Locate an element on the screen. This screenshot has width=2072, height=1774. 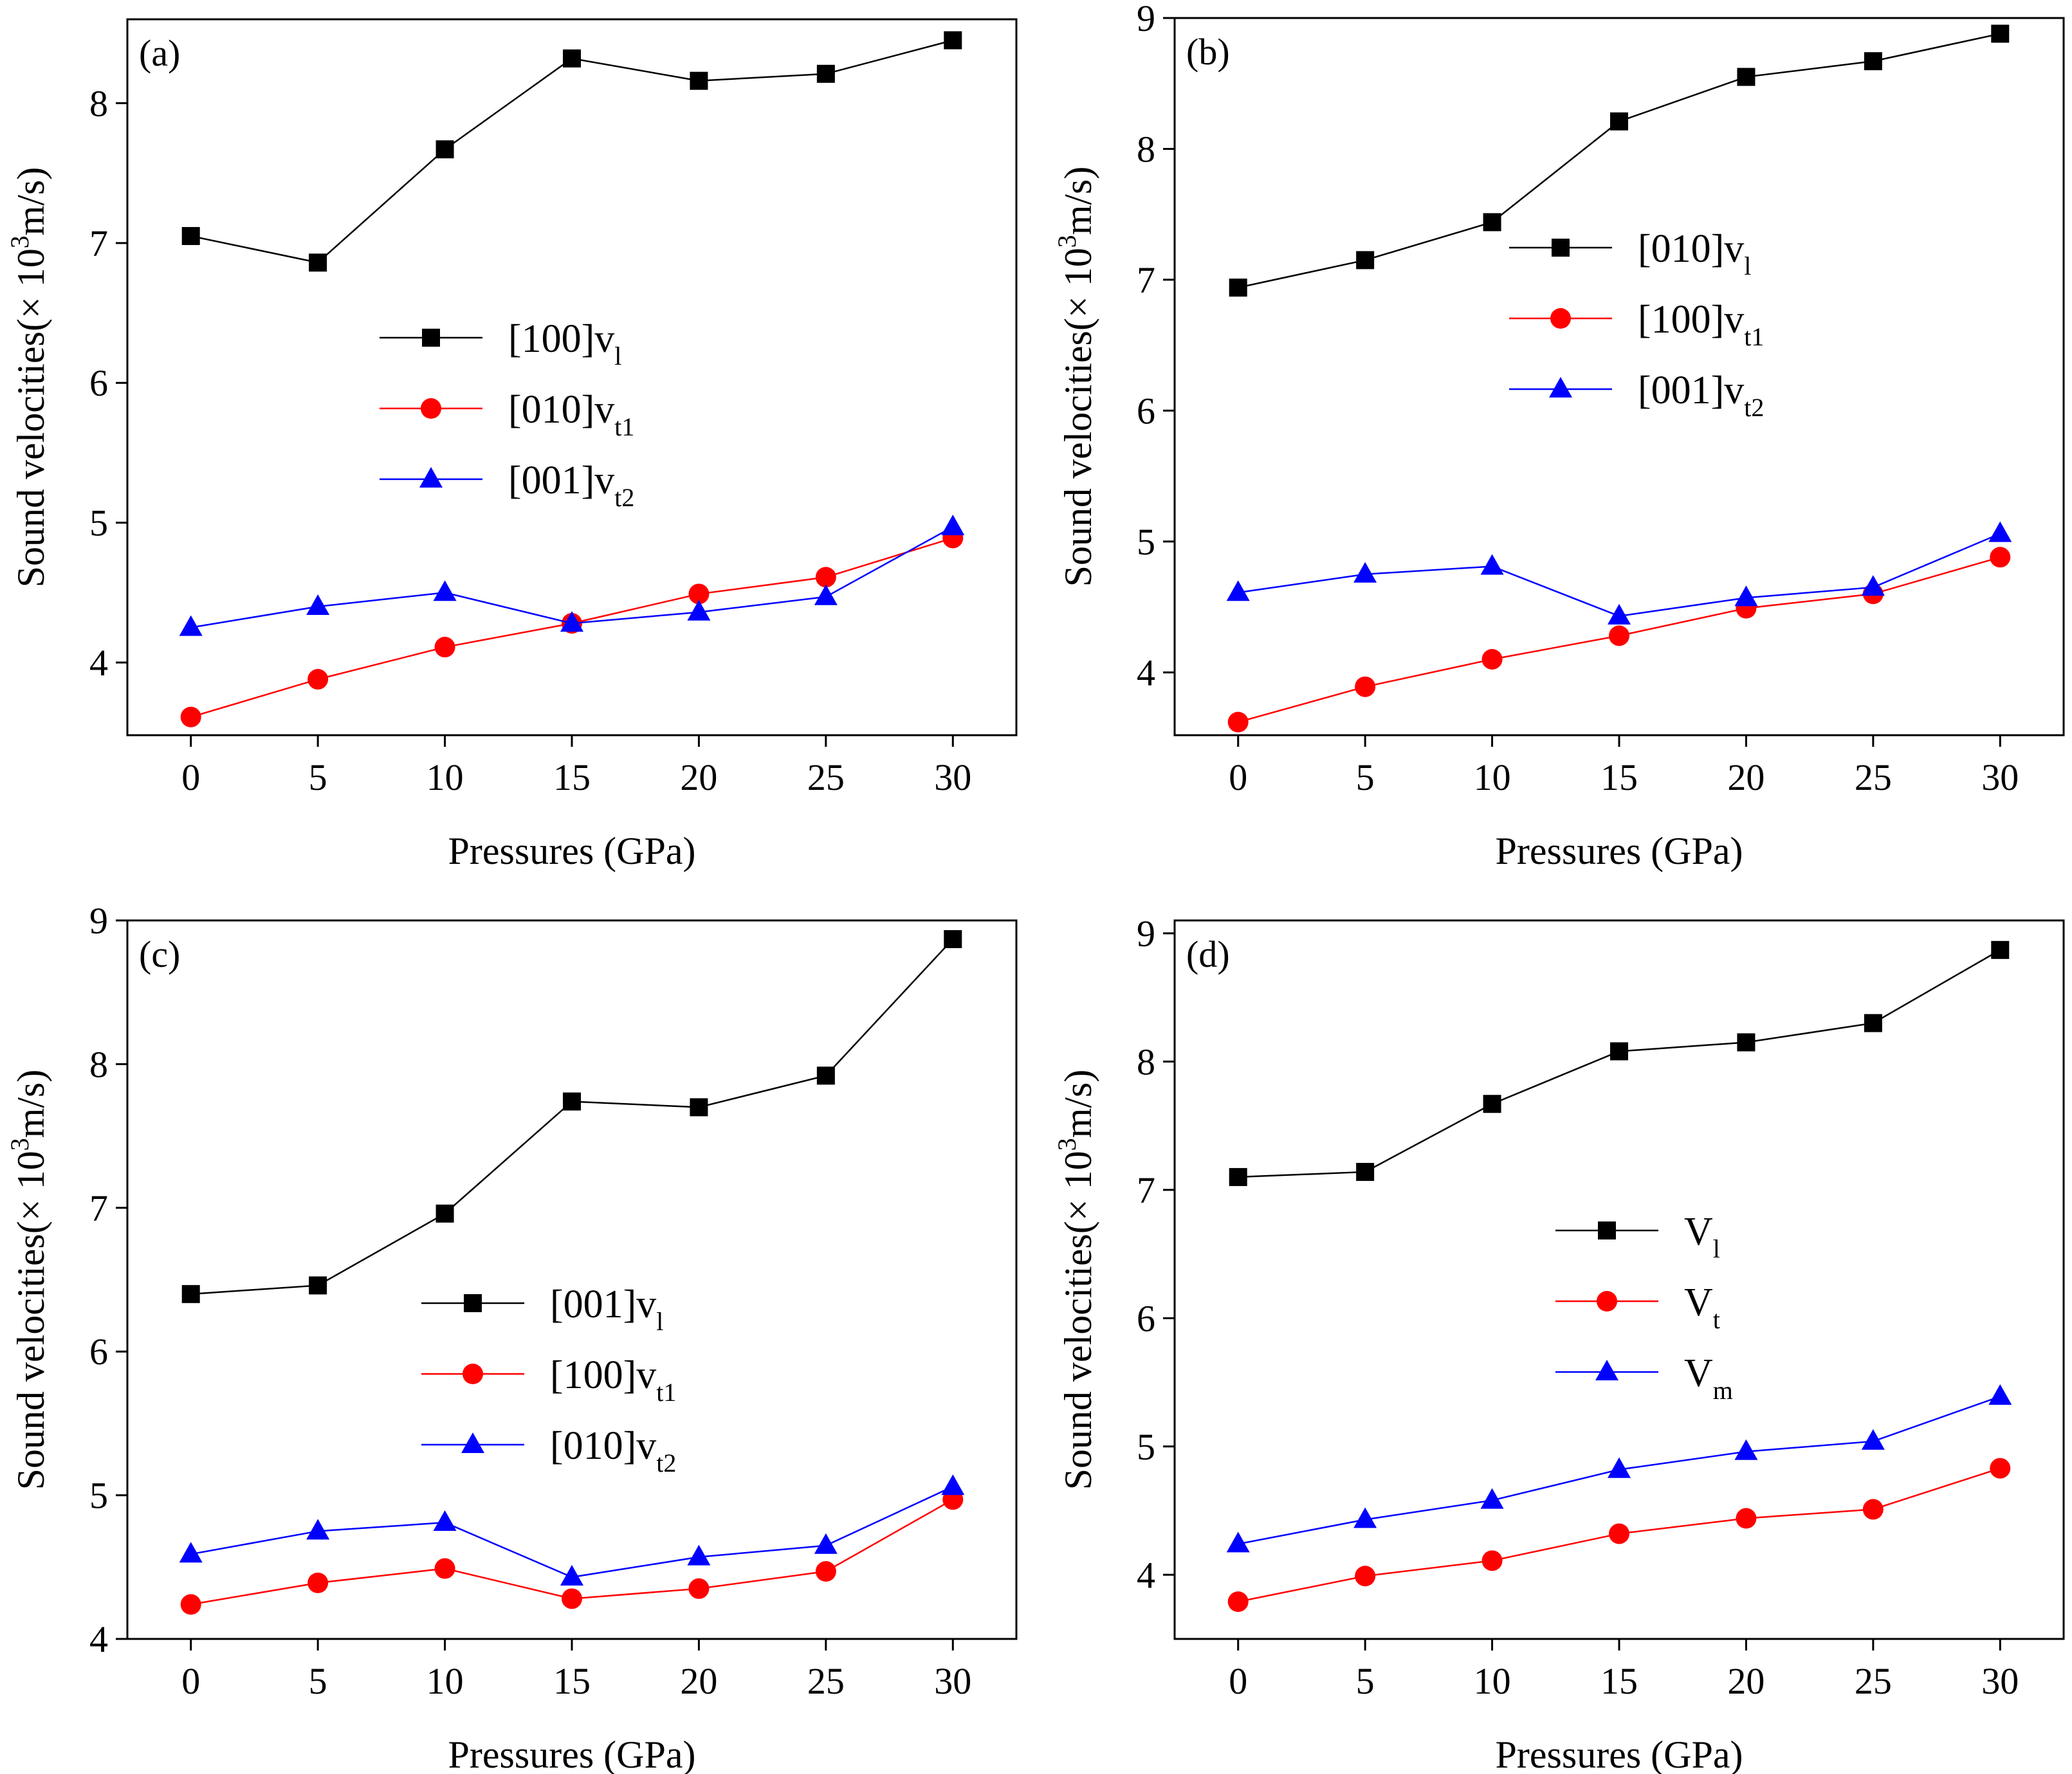
legend-entry-base: [010]v is located at coordinates (603, 1446).